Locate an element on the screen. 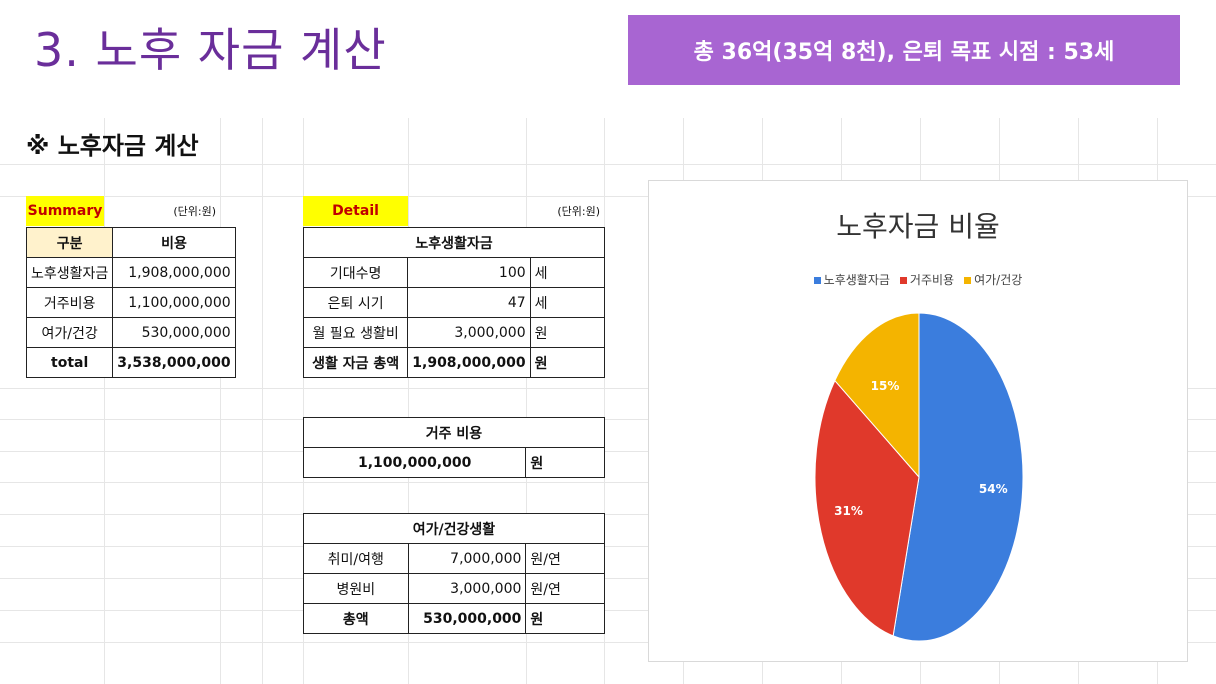 The width and height of the screenshot is (1216, 684). housing-value: 1,100,000,000 is located at coordinates (414, 462).